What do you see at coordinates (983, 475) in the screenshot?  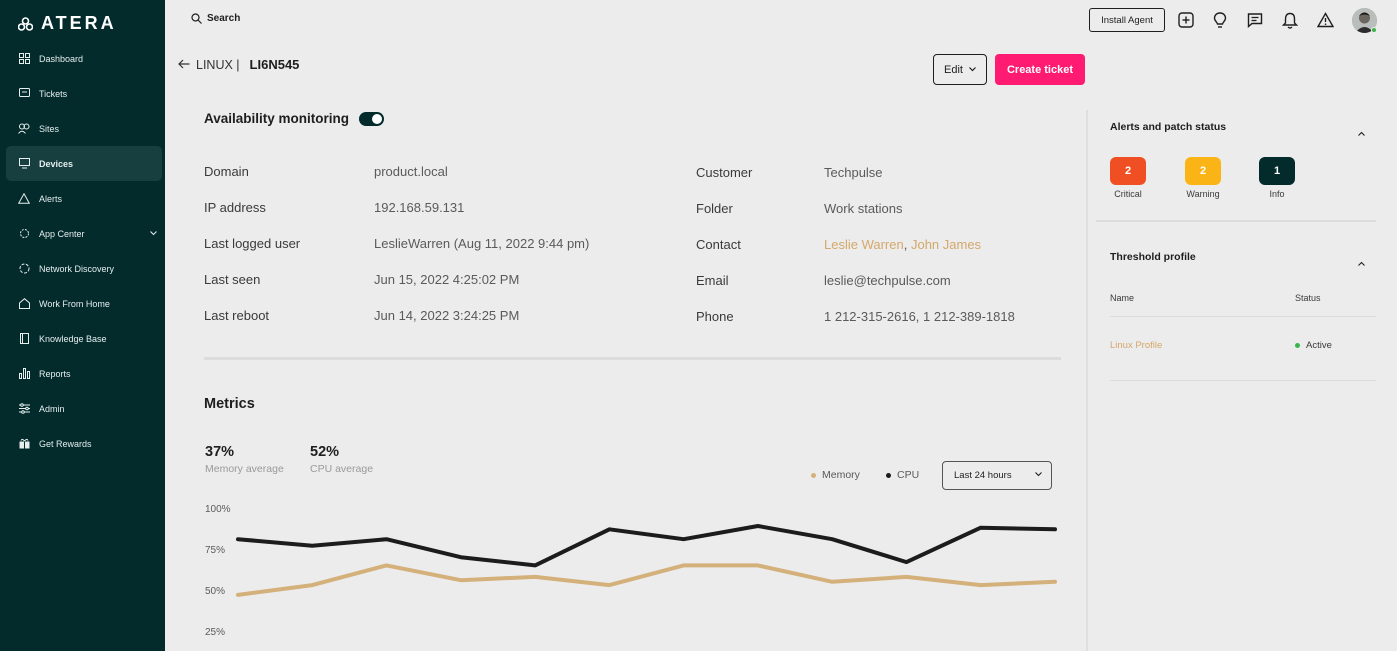 I see `time-range-label: Last 24 hours` at bounding box center [983, 475].